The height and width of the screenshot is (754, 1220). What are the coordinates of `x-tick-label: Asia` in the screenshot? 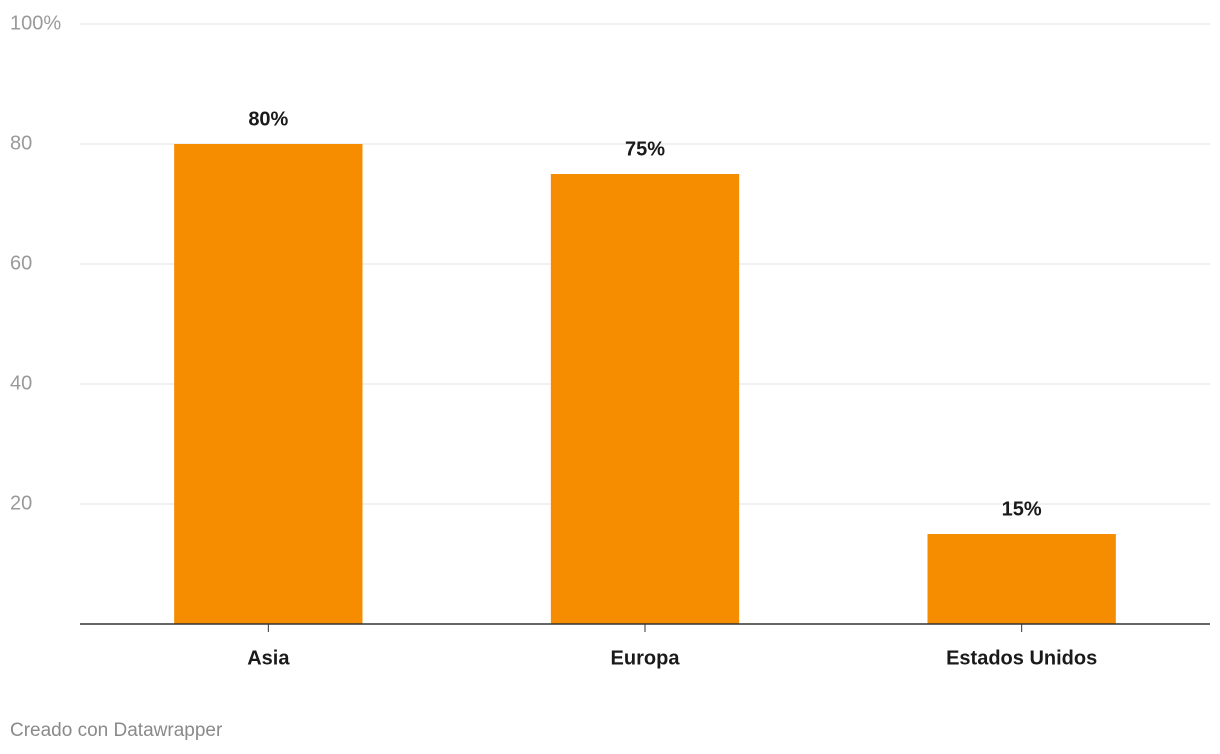 It's located at (268, 658).